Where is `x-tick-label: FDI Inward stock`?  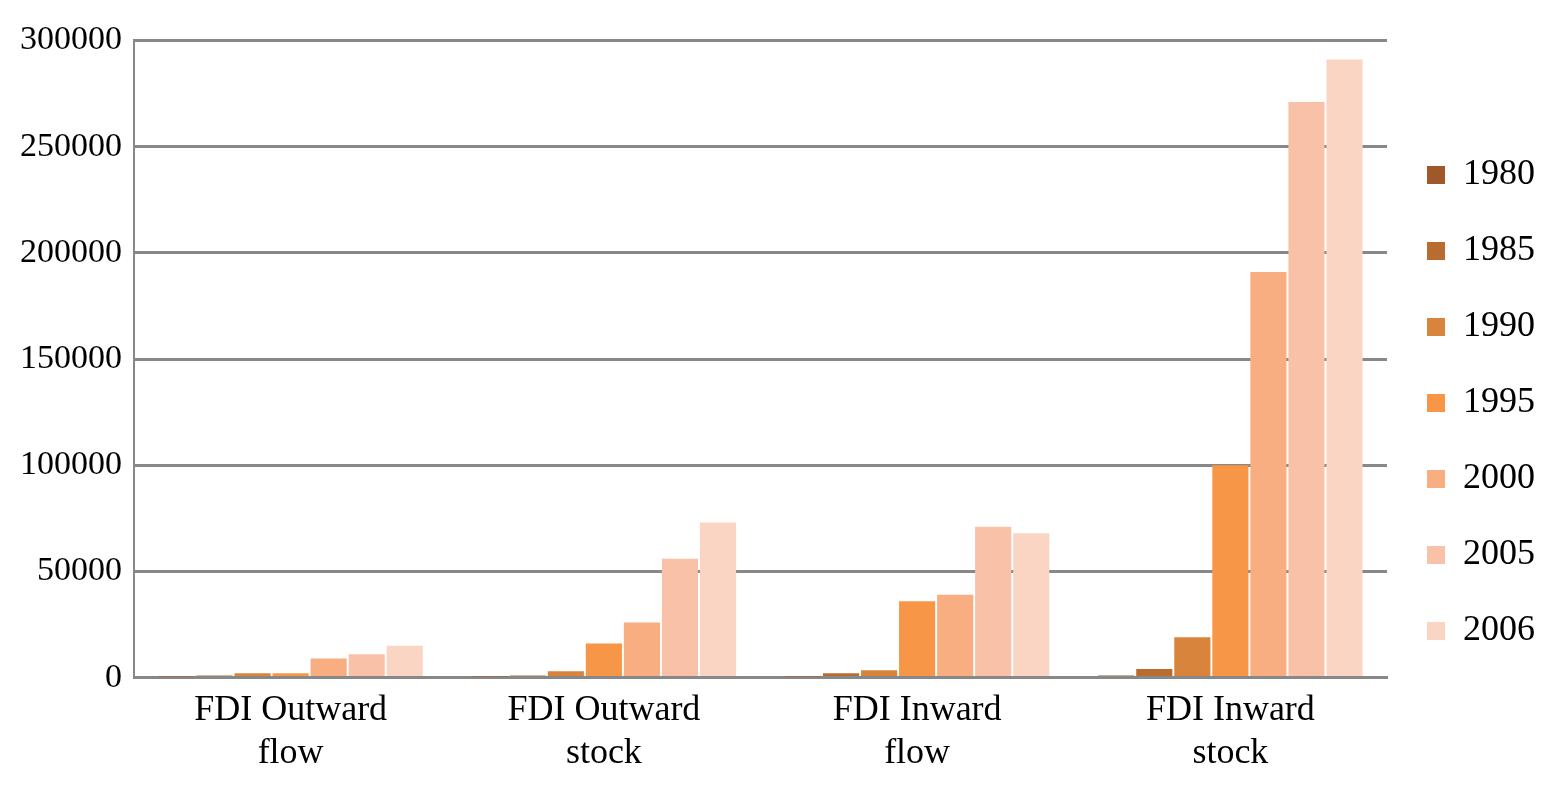
x-tick-label: FDI Inward stock is located at coordinates (1230, 729).